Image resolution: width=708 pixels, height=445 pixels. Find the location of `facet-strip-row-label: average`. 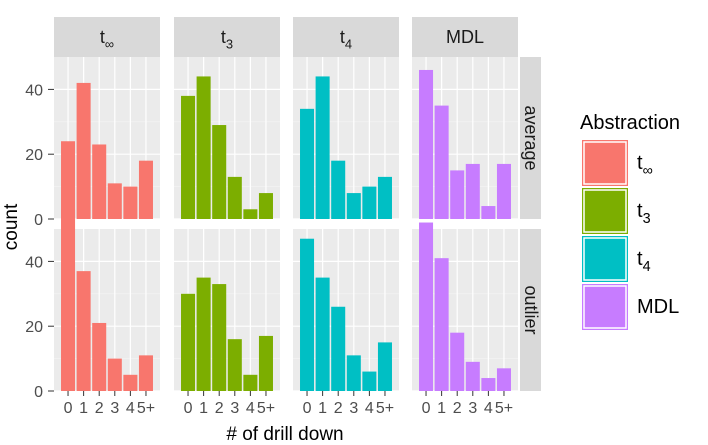

facet-strip-row-label: average is located at coordinates (531, 137).